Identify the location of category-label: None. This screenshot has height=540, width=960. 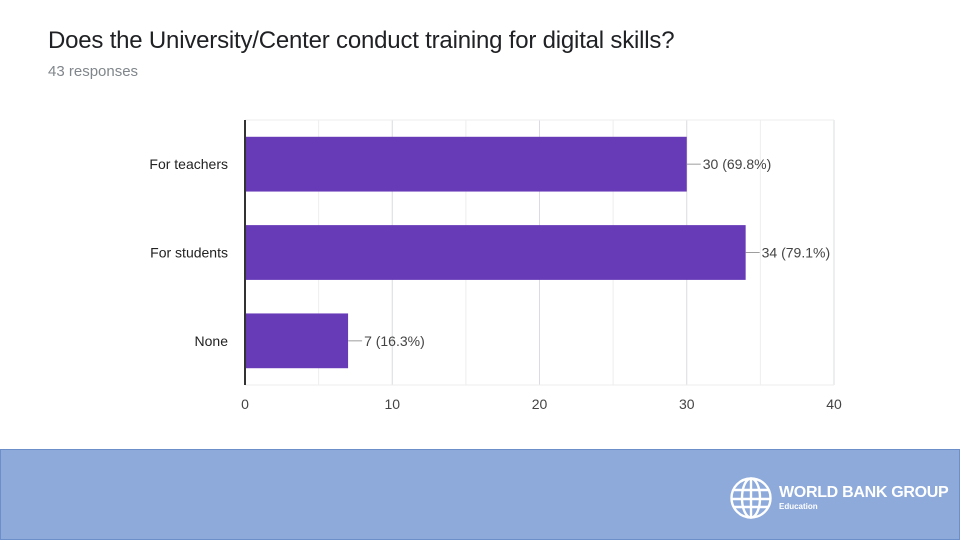
(212, 341).